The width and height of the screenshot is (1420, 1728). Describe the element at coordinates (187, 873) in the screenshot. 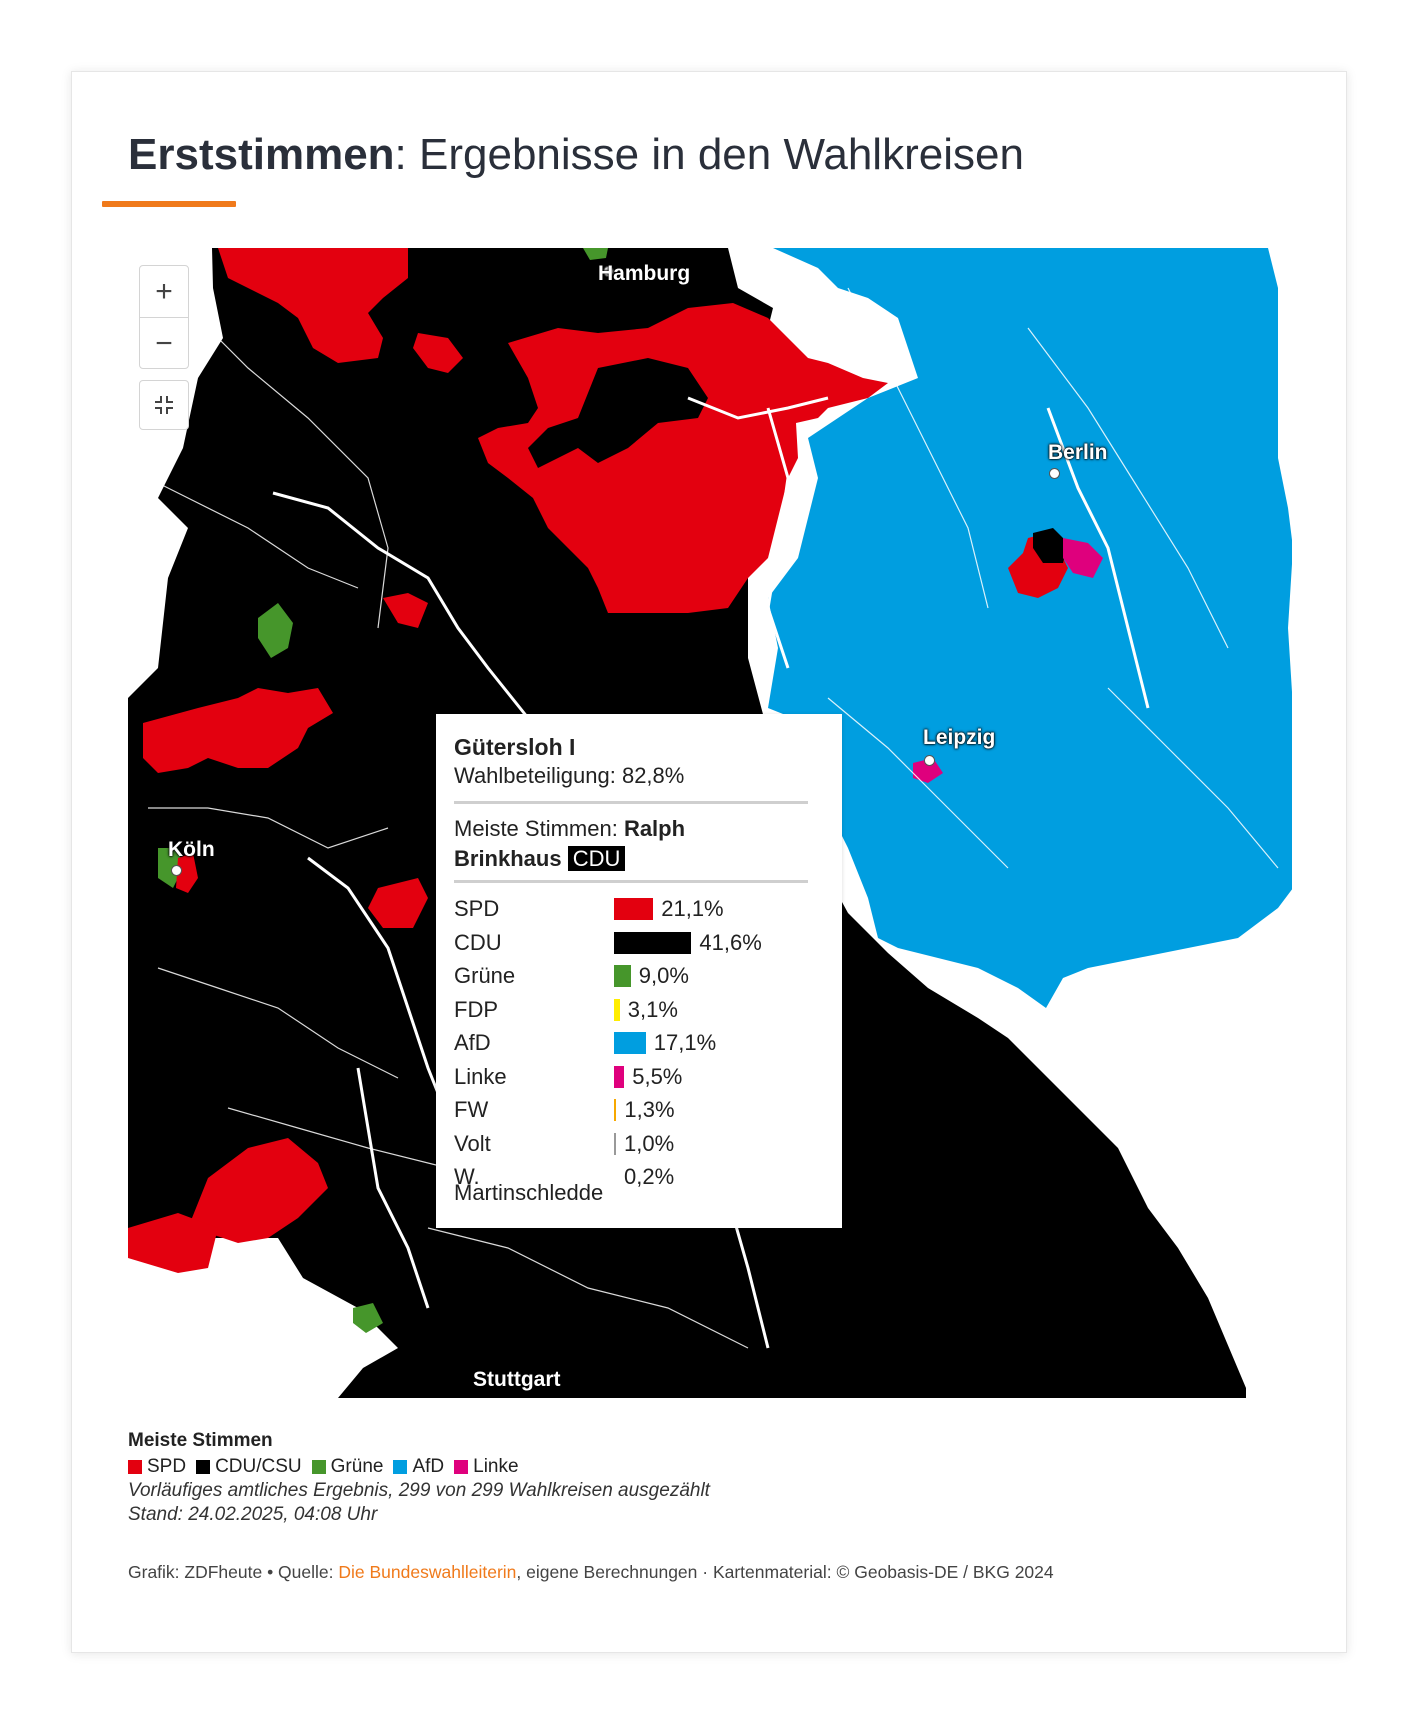

I see `region-spd-koeln` at that location.